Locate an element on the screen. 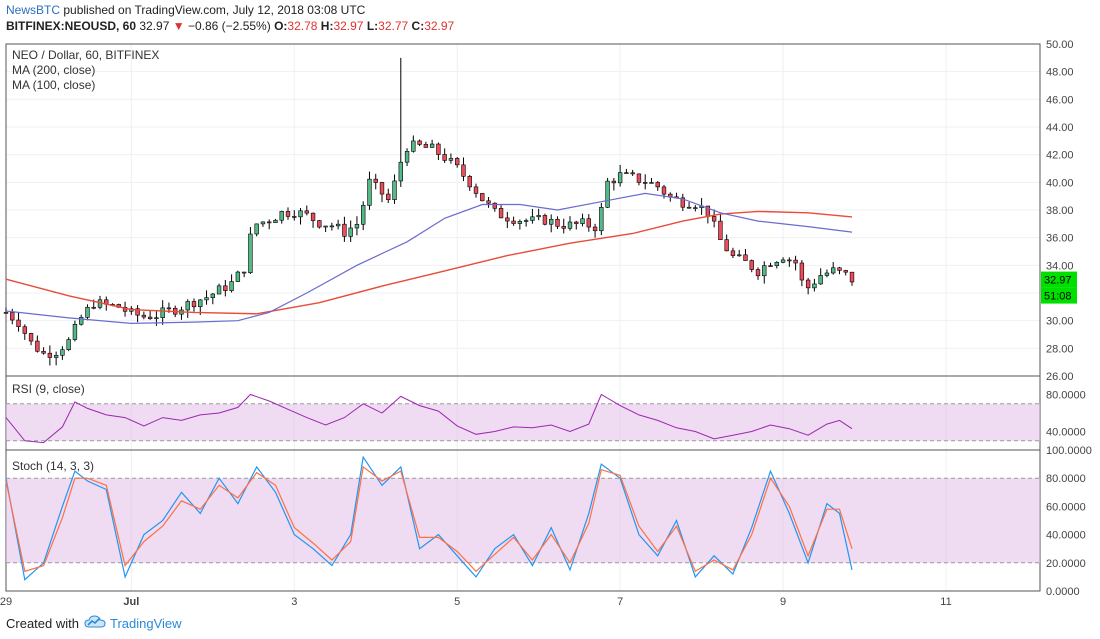 This screenshot has height=639, width=1100. countdown-tag is located at coordinates (1059, 295).